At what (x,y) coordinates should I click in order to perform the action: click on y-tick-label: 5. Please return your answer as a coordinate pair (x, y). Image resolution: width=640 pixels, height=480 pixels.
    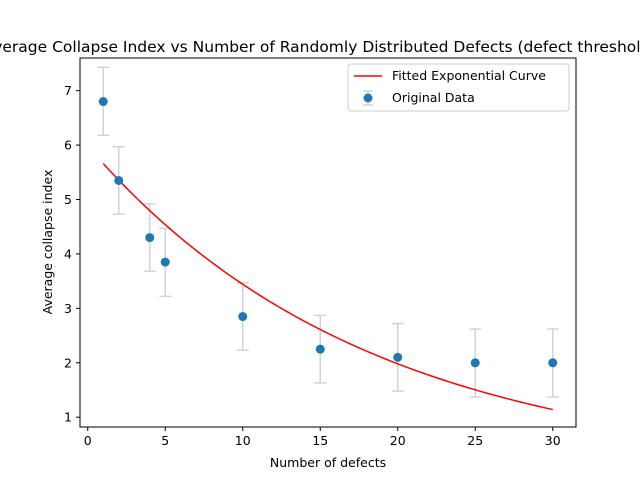
    Looking at the image, I should click on (68, 199).